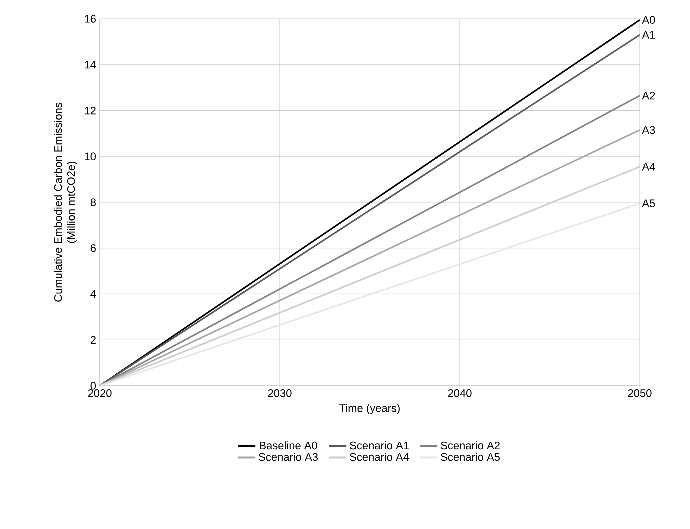 Image resolution: width=690 pixels, height=529 pixels. What do you see at coordinates (90, 110) in the screenshot?
I see `y-tick-label: 12` at bounding box center [90, 110].